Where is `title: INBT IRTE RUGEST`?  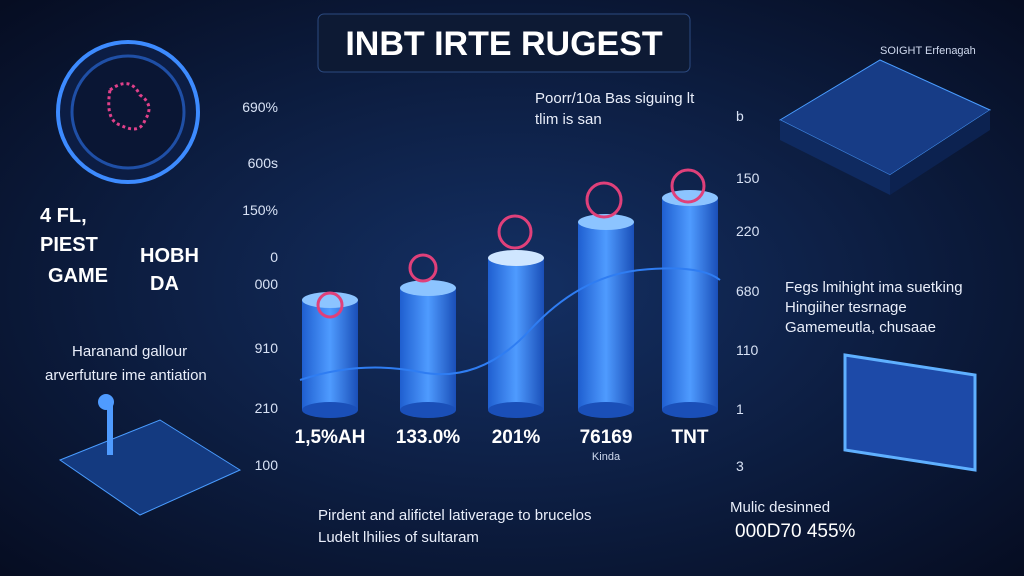 title: INBT IRTE RUGEST is located at coordinates (504, 44).